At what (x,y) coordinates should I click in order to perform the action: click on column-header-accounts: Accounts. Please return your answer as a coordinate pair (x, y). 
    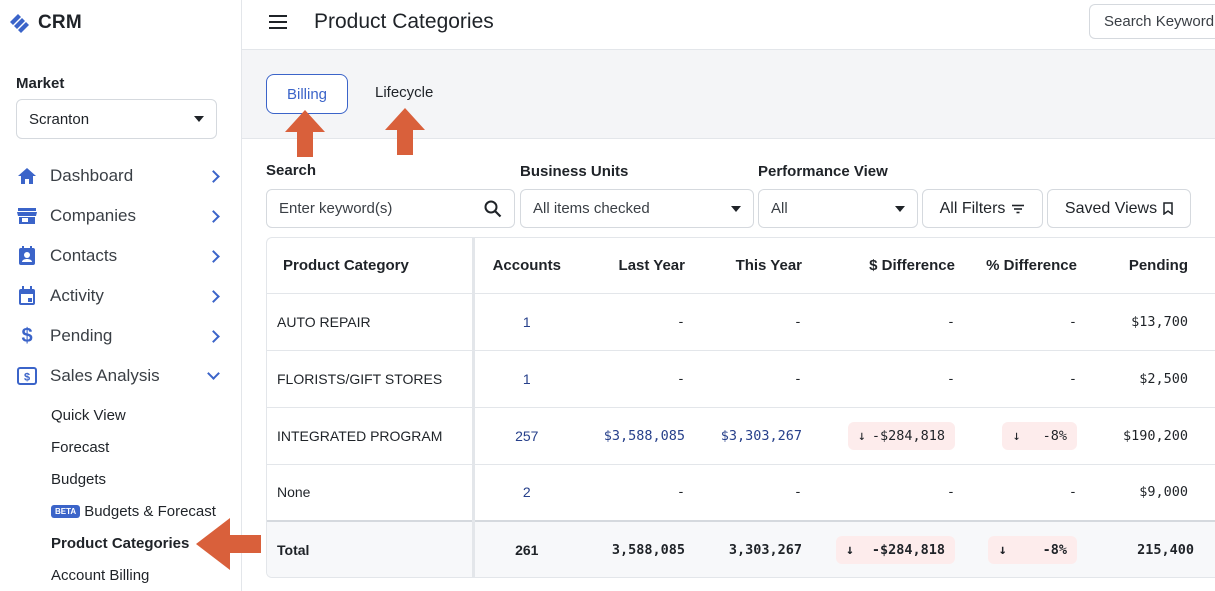
    Looking at the image, I should click on (526, 265).